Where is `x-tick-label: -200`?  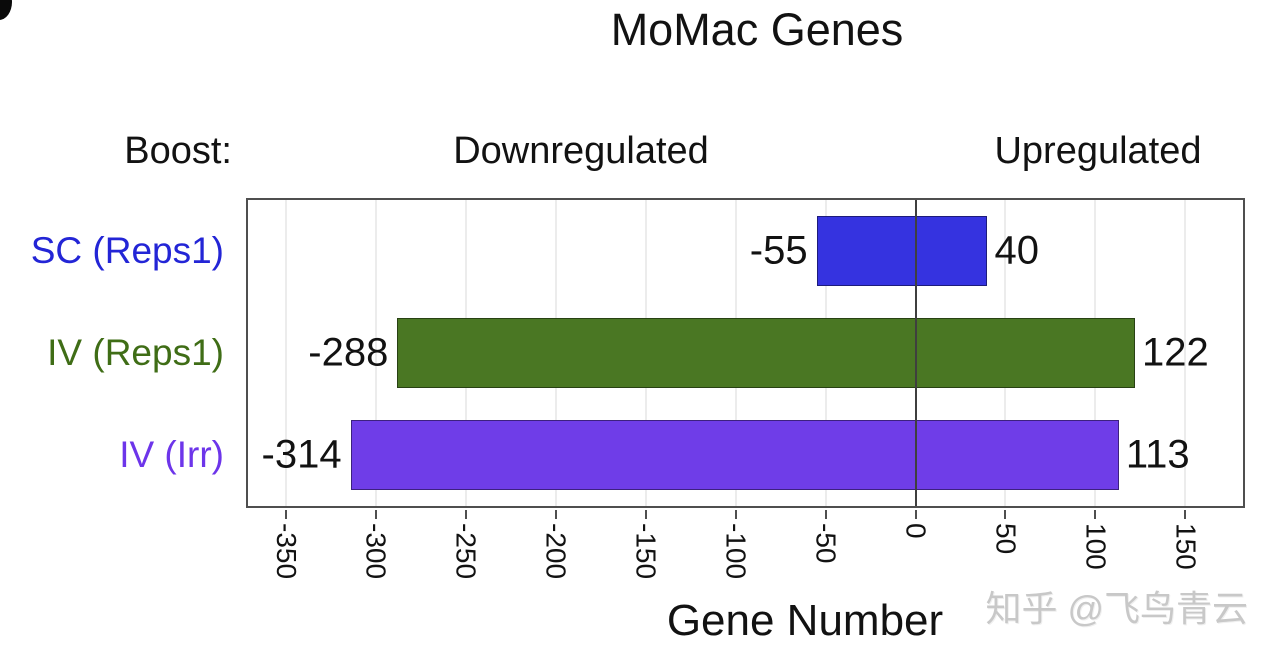 x-tick-label: -200 is located at coordinates (556, 551).